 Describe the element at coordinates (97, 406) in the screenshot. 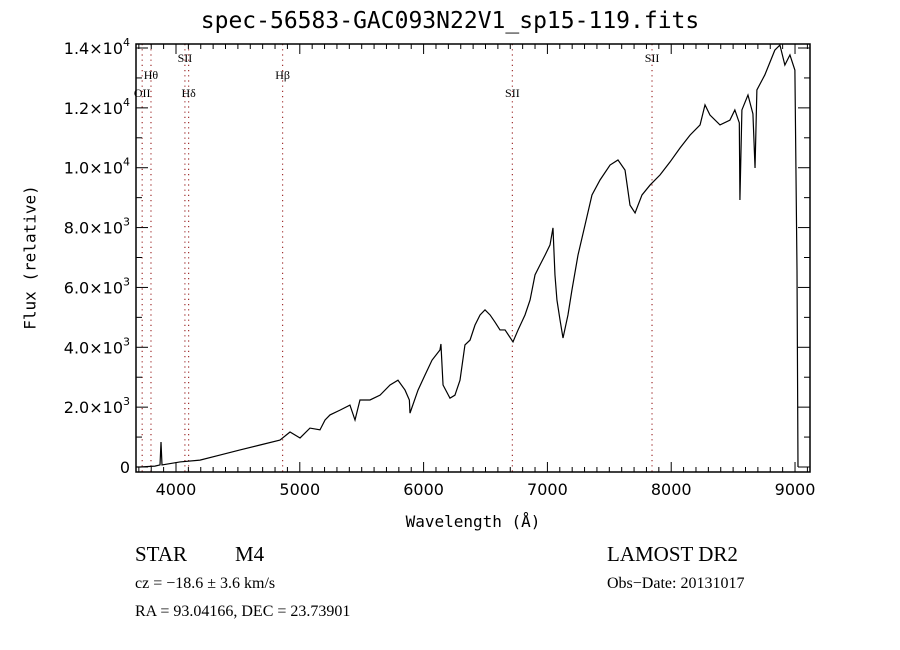

I see `y-tick-label: 2.0×10³` at that location.